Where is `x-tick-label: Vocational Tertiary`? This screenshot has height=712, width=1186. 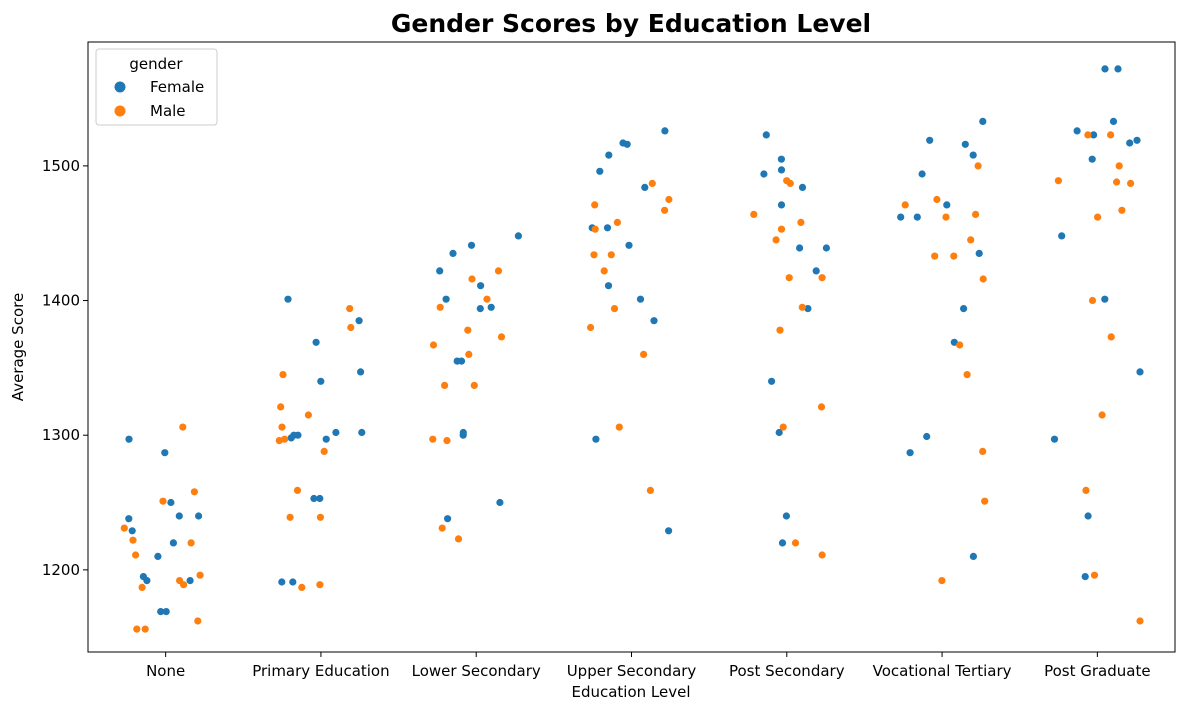
x-tick-label: Vocational Tertiary is located at coordinates (942, 671).